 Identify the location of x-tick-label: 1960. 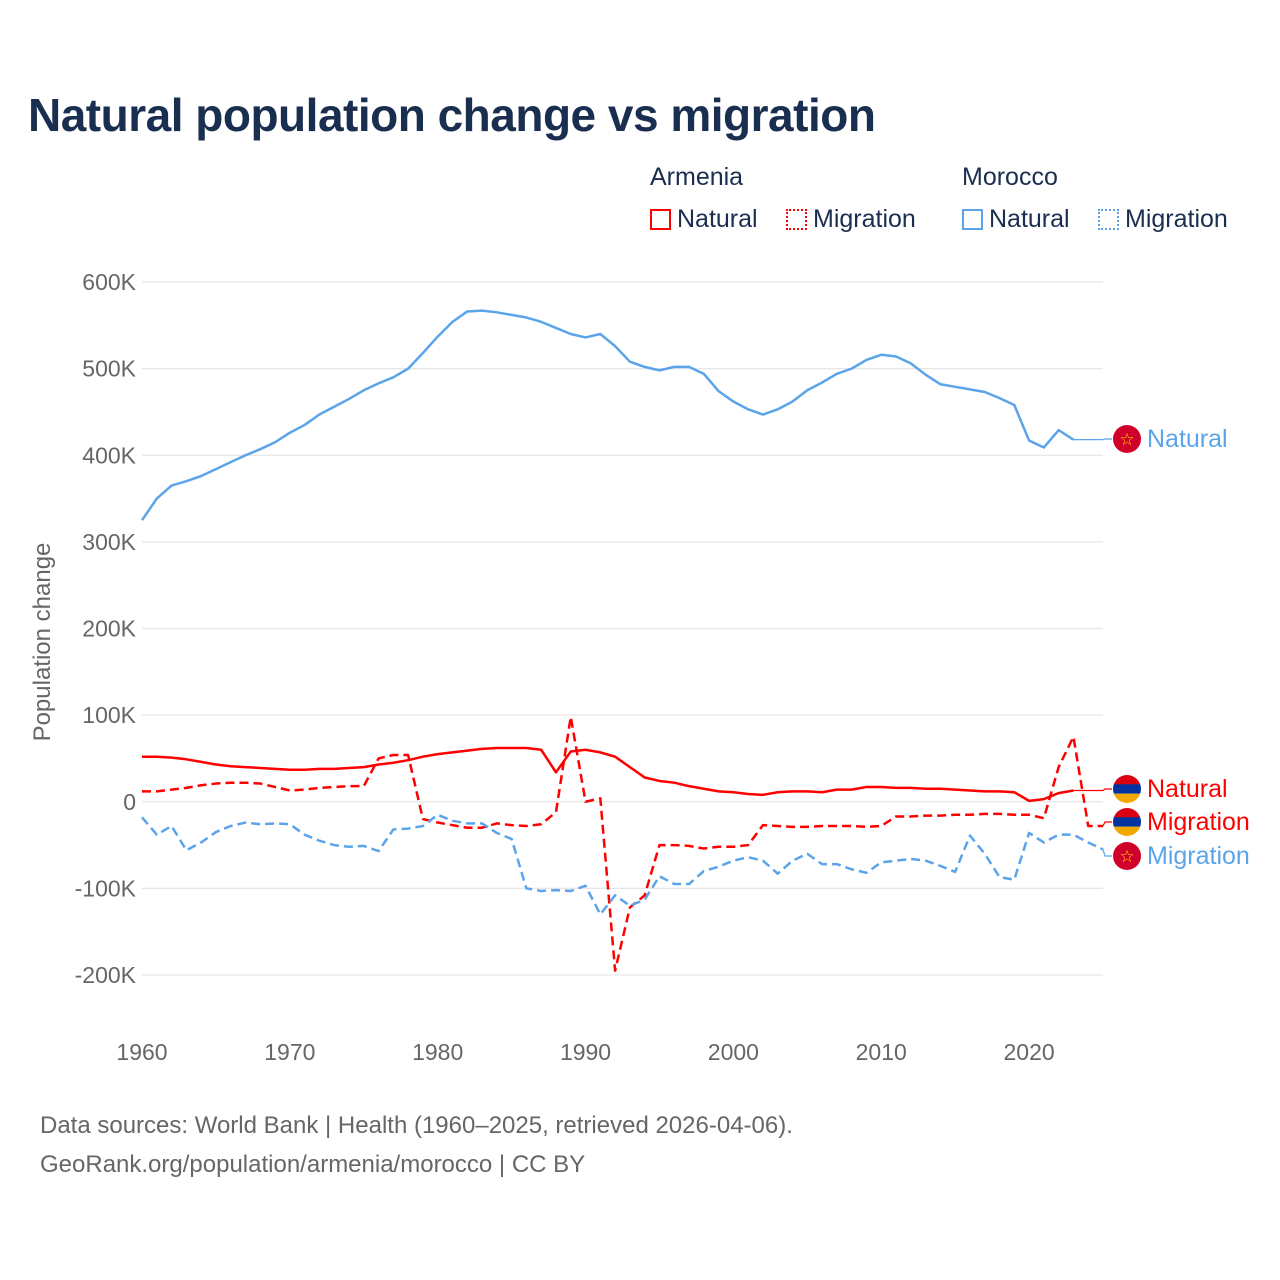
(141, 1052).